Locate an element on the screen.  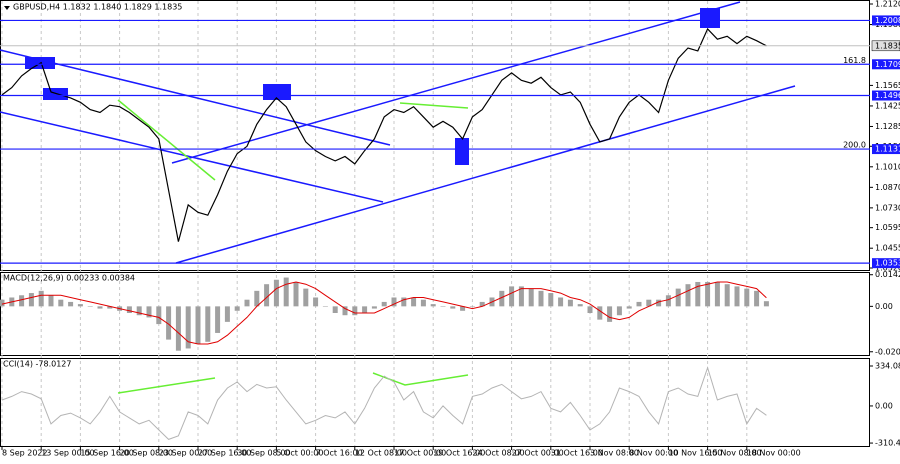
x-tick-label: 12 Oct 08:00 is located at coordinates (381, 453).